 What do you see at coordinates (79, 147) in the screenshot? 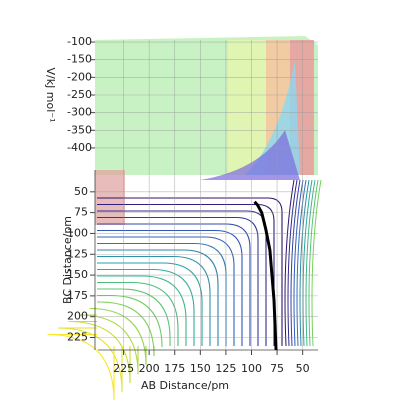
I see `z-tick-label: -400` at bounding box center [79, 147].